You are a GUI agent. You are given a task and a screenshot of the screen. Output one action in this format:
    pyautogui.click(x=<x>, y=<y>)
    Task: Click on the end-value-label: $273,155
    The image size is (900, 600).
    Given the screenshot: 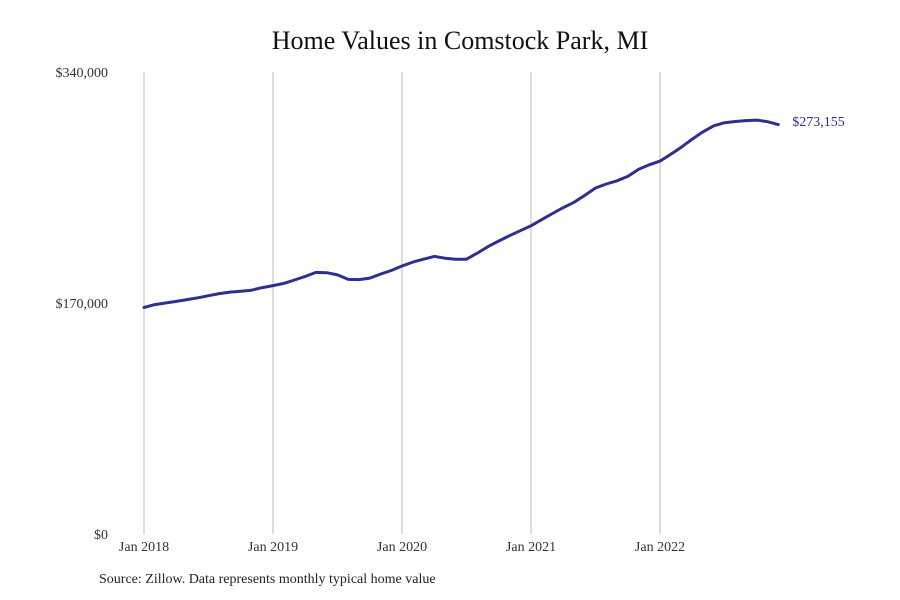 What is the action you would take?
    pyautogui.click(x=818, y=122)
    